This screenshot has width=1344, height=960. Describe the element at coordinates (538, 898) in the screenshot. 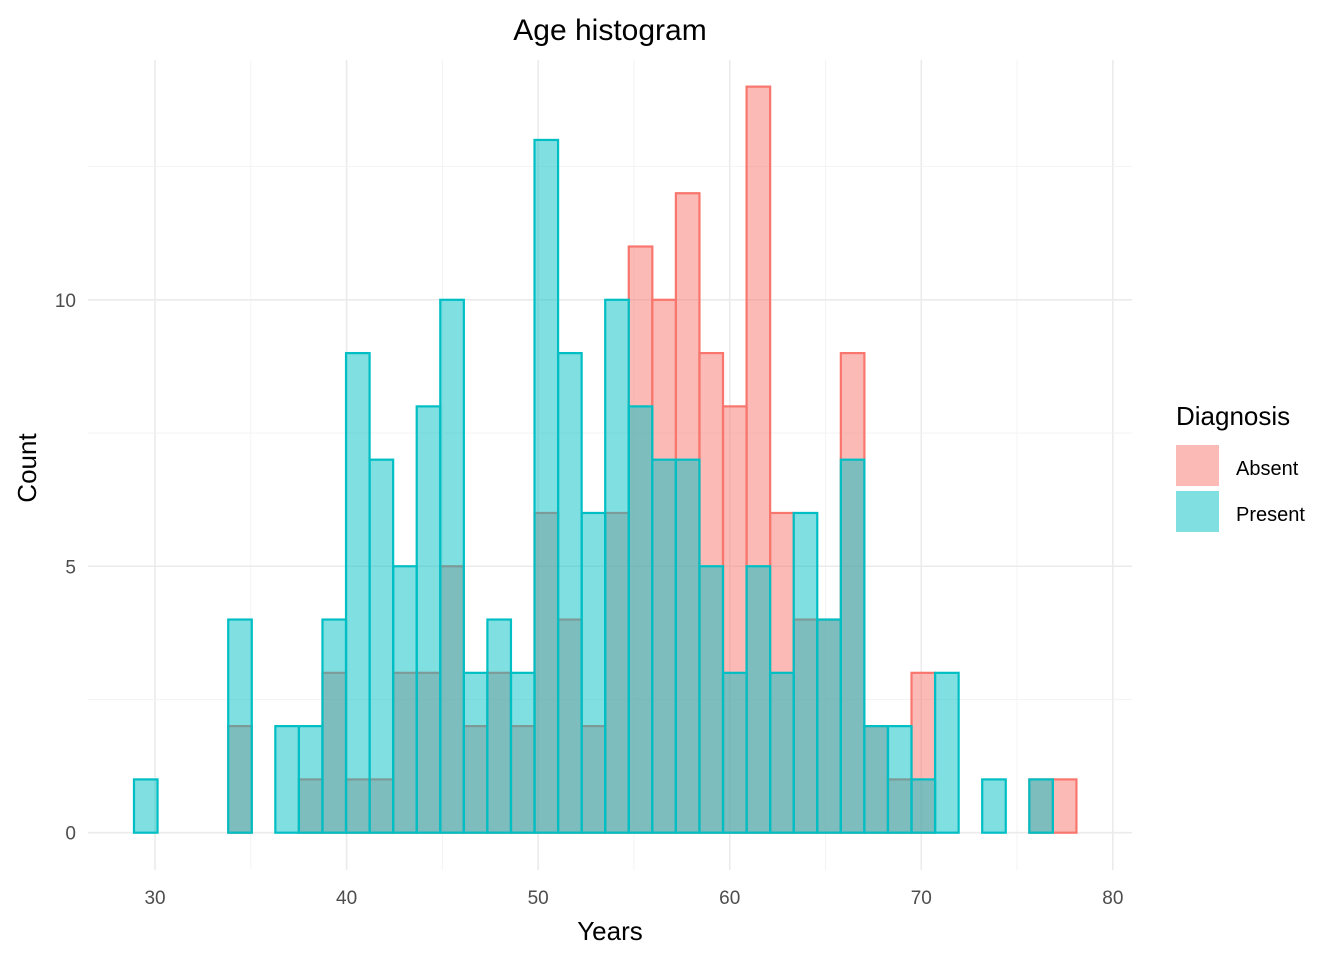

I see `x-tick-label: 50` at that location.